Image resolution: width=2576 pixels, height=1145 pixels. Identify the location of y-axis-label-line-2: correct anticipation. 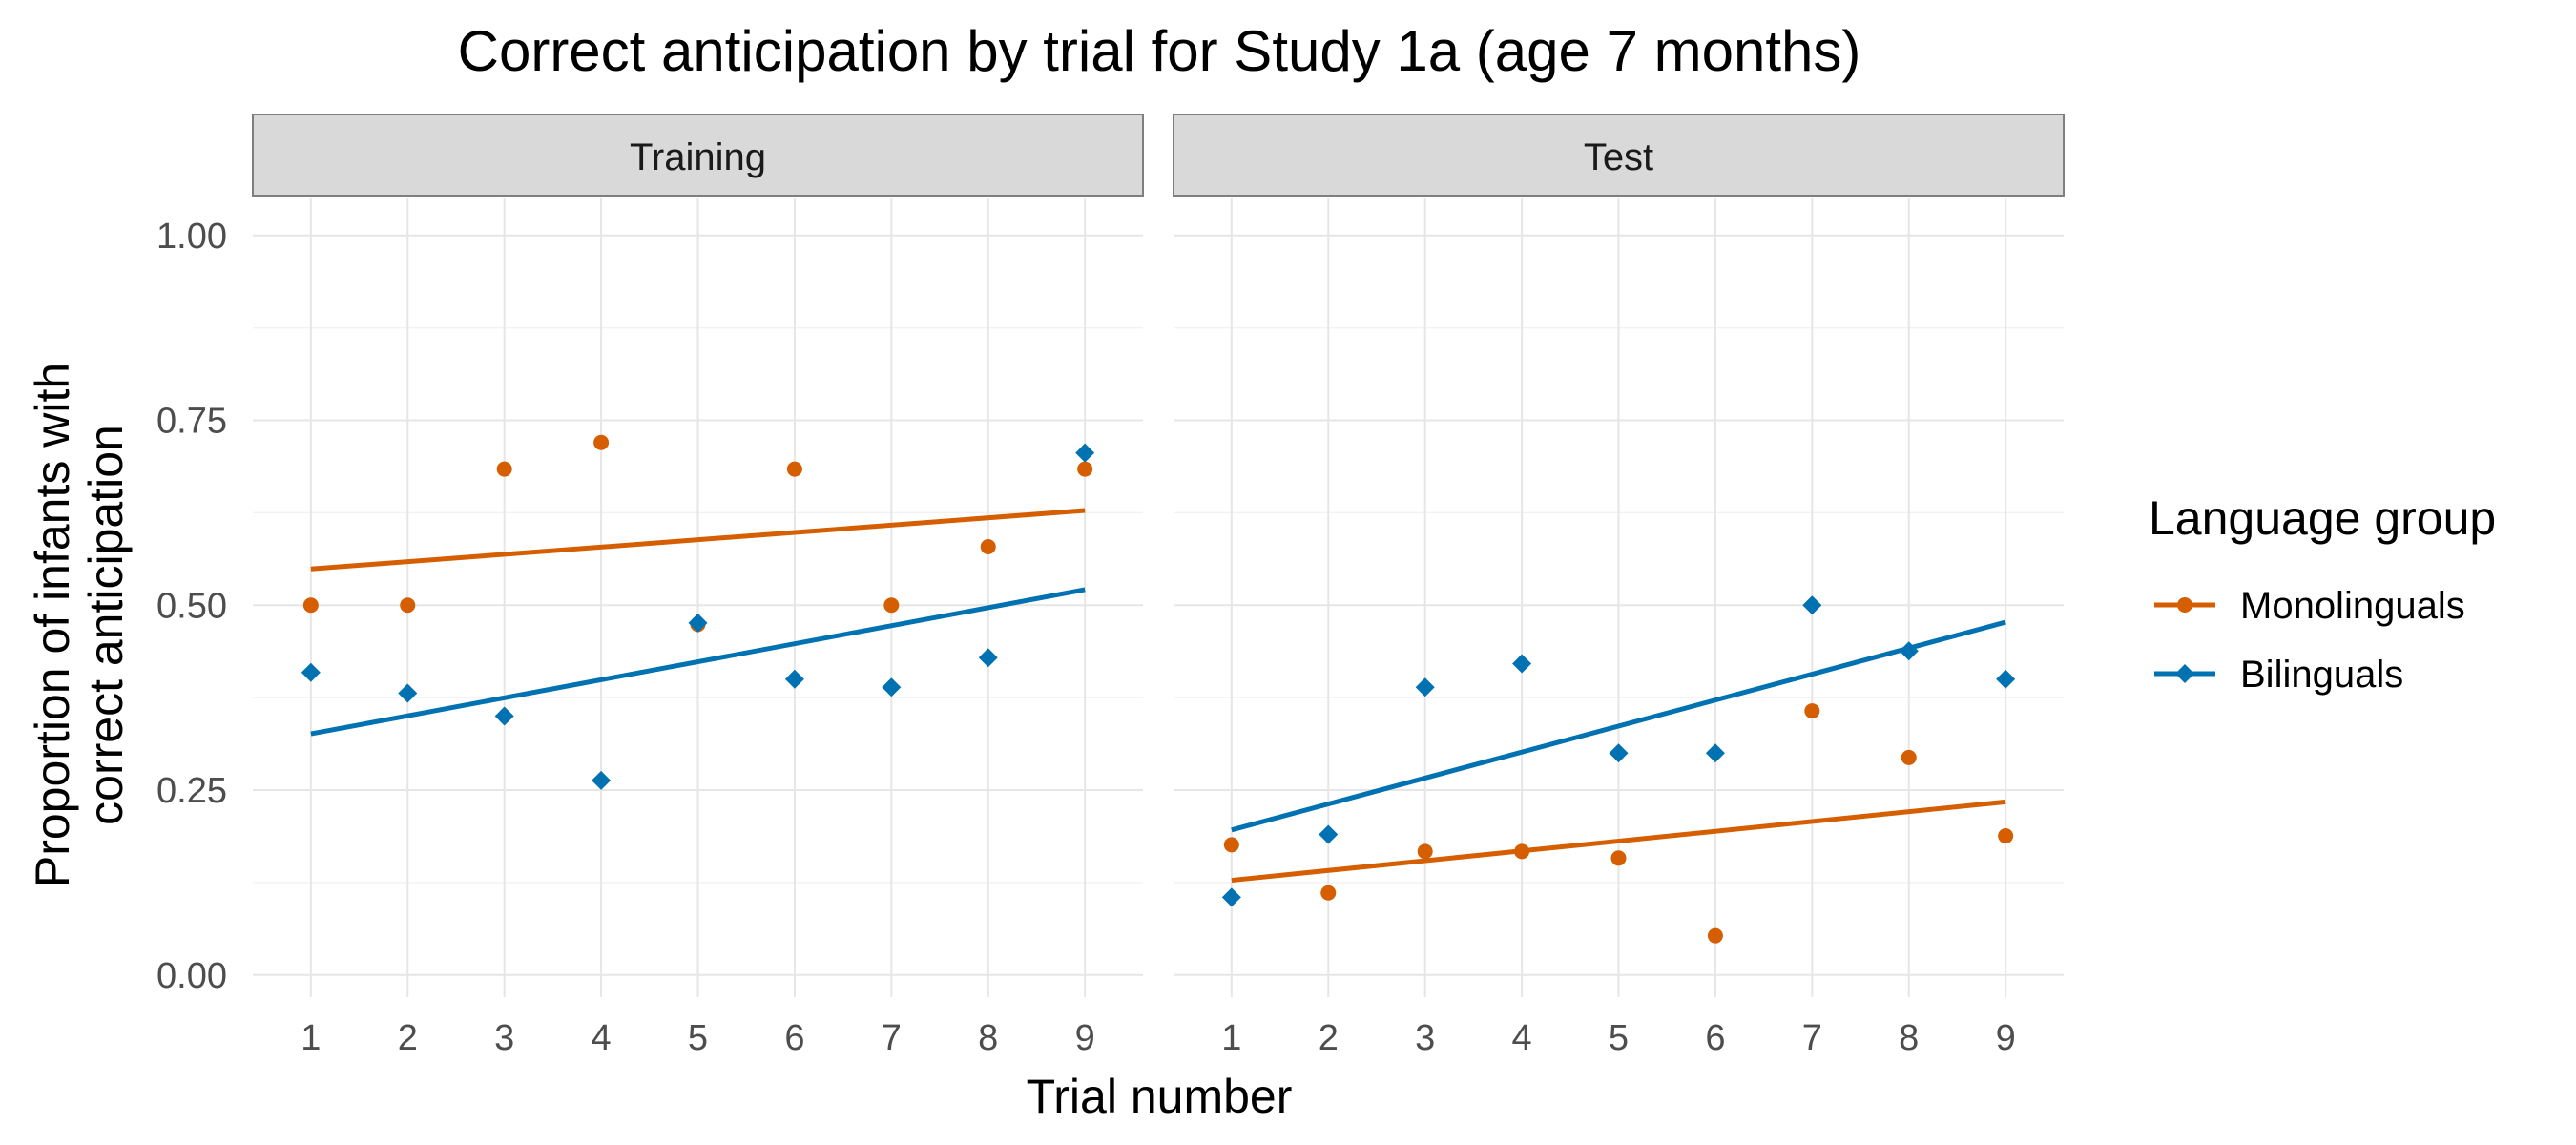
(106, 625).